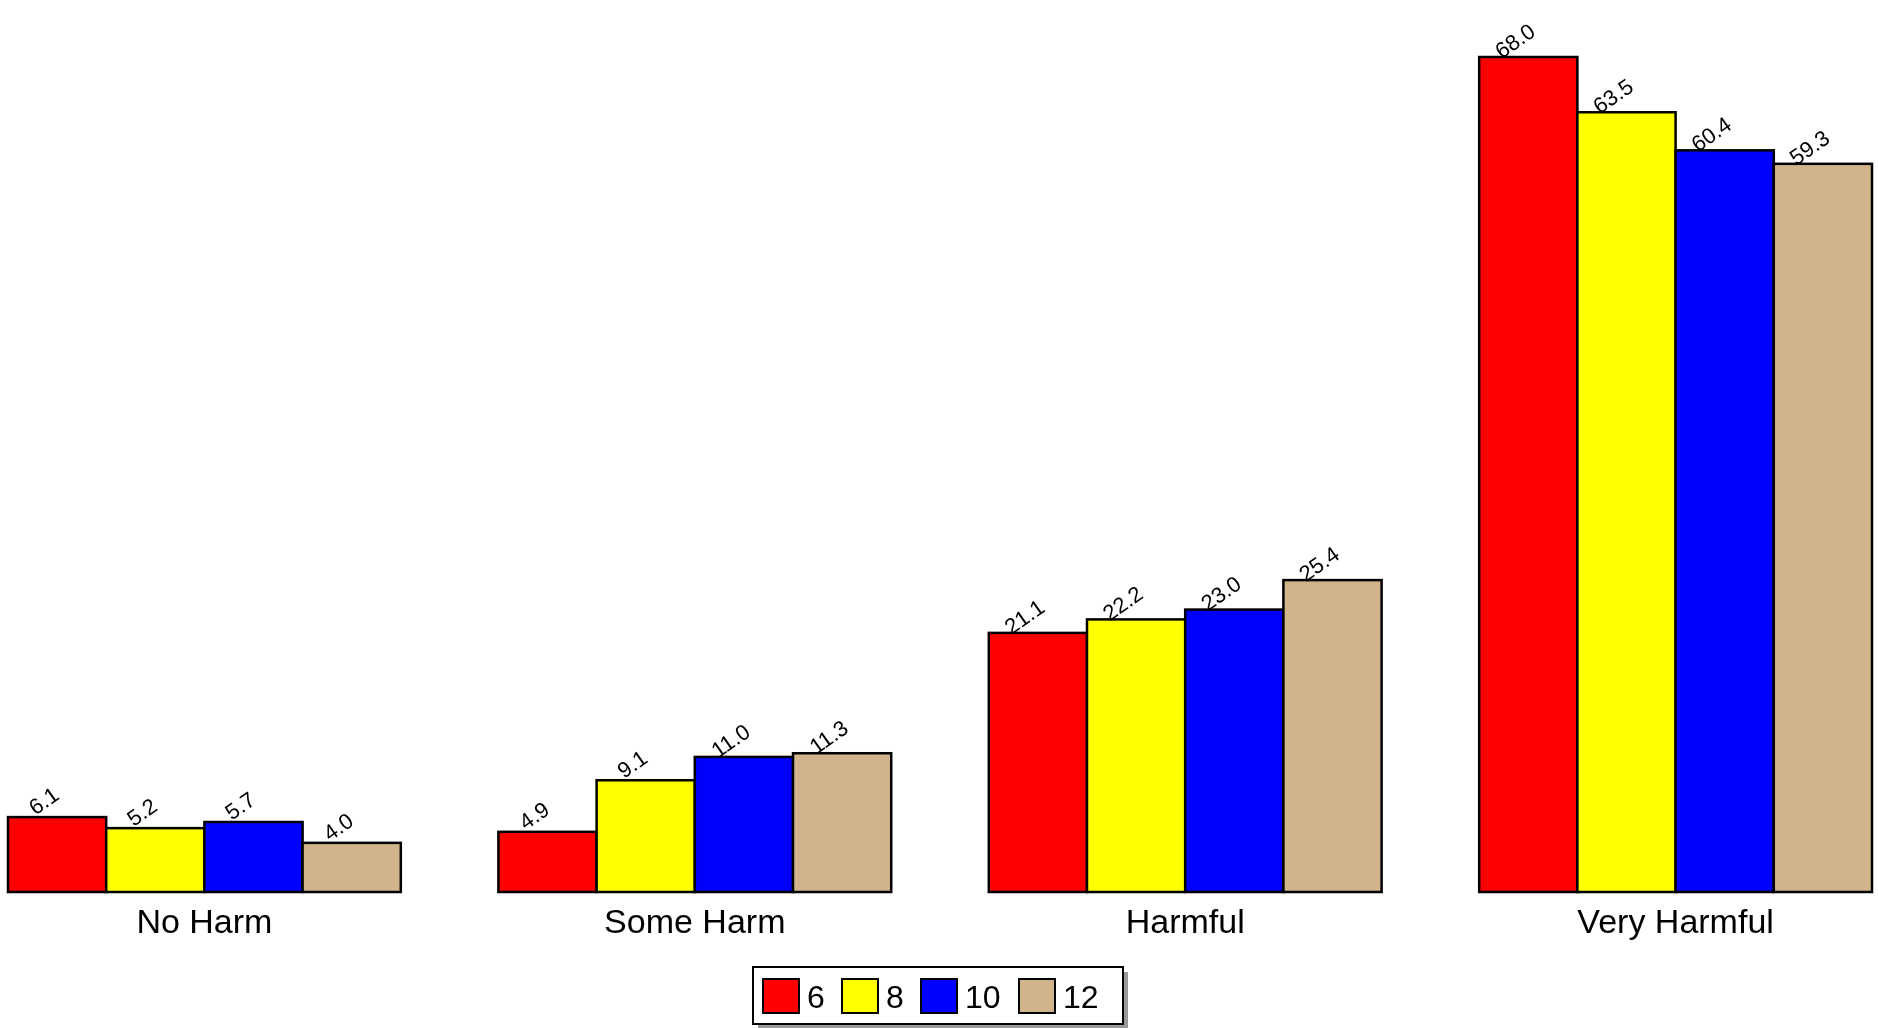  Describe the element at coordinates (1122, 603) in the screenshot. I see `data-label: 22.2` at that location.